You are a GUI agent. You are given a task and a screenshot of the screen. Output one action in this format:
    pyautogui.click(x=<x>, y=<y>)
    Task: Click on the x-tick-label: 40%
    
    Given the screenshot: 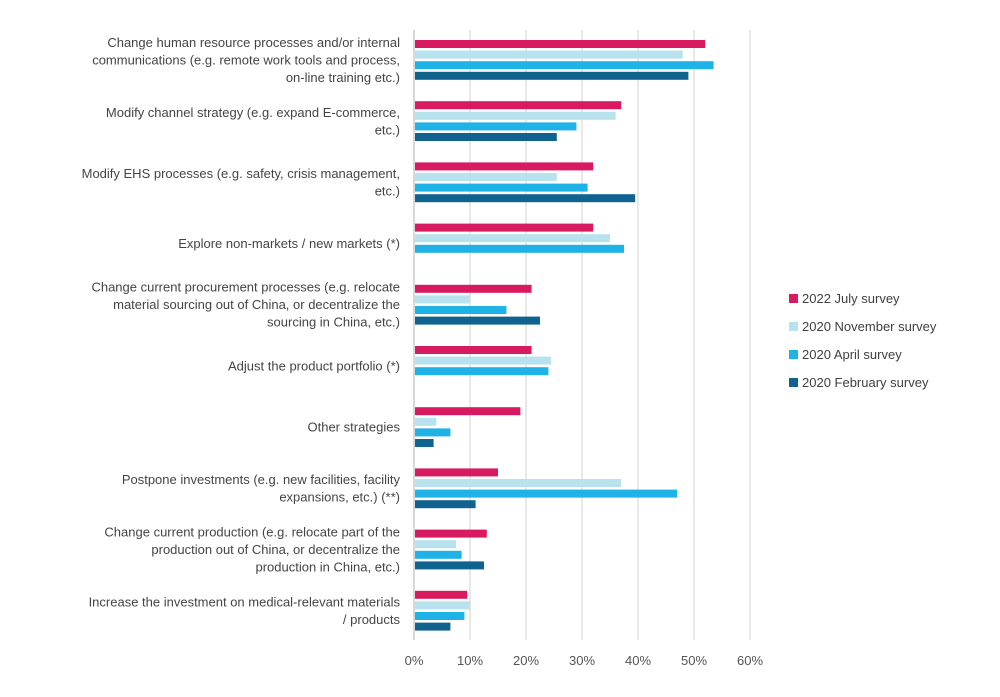 What is the action you would take?
    pyautogui.click(x=638, y=660)
    